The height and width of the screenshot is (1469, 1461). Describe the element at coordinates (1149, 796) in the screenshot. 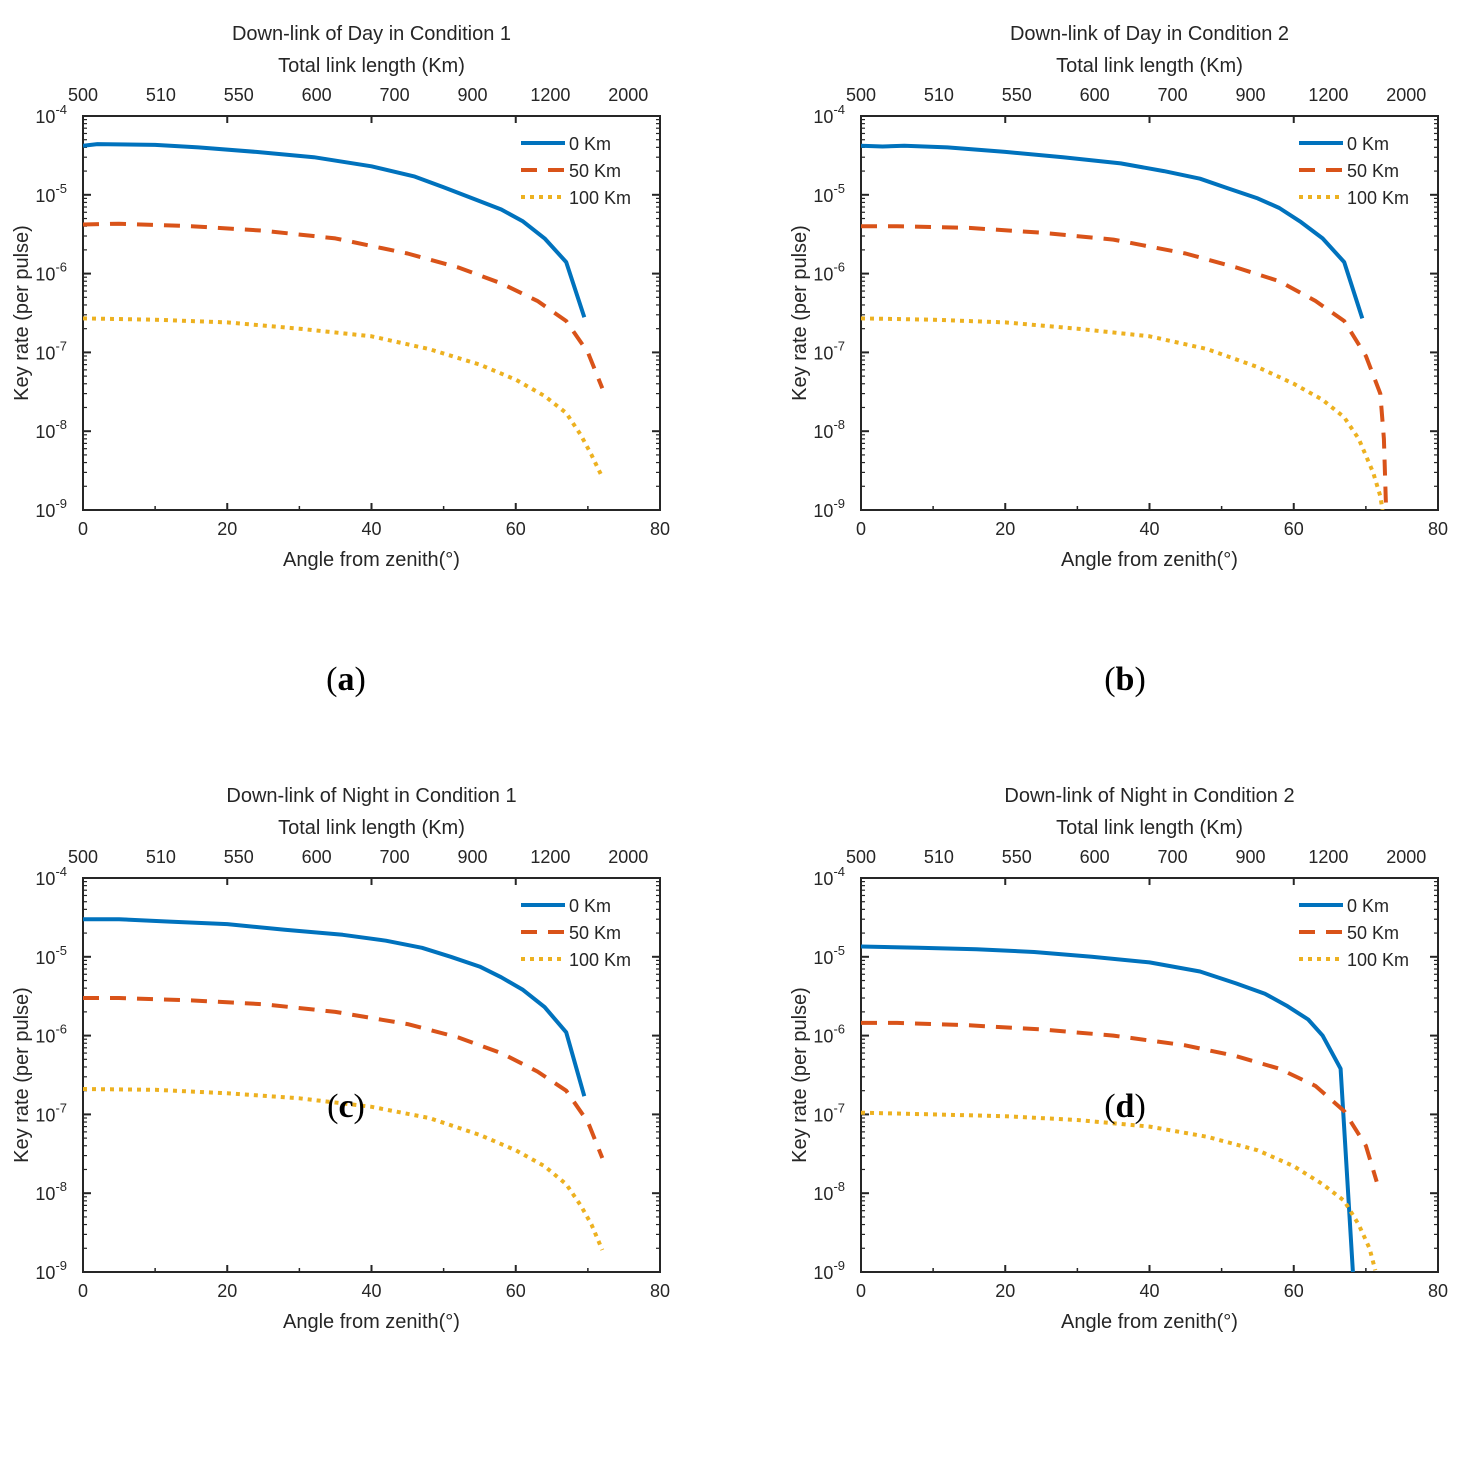

I see `chart-title: Down-link of Night in Condition 2` at that location.